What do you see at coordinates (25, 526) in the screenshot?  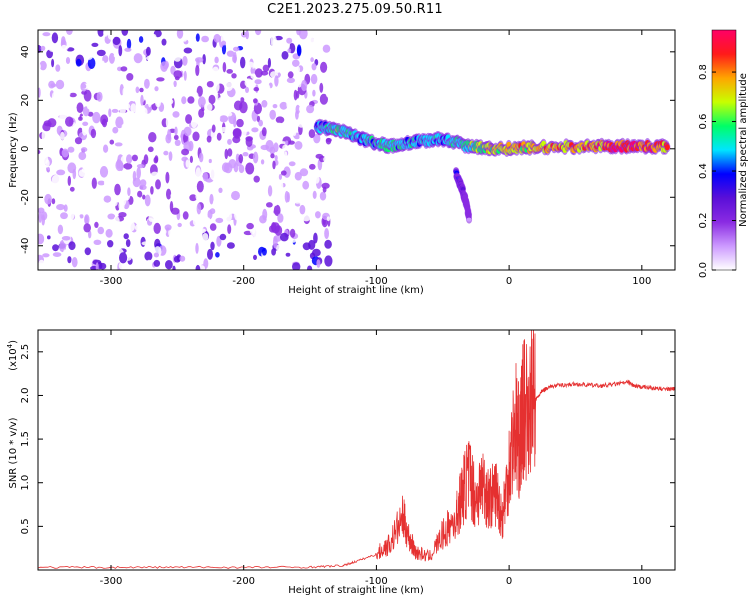 I see `snr-y-tick-label: 0.5` at bounding box center [25, 526].